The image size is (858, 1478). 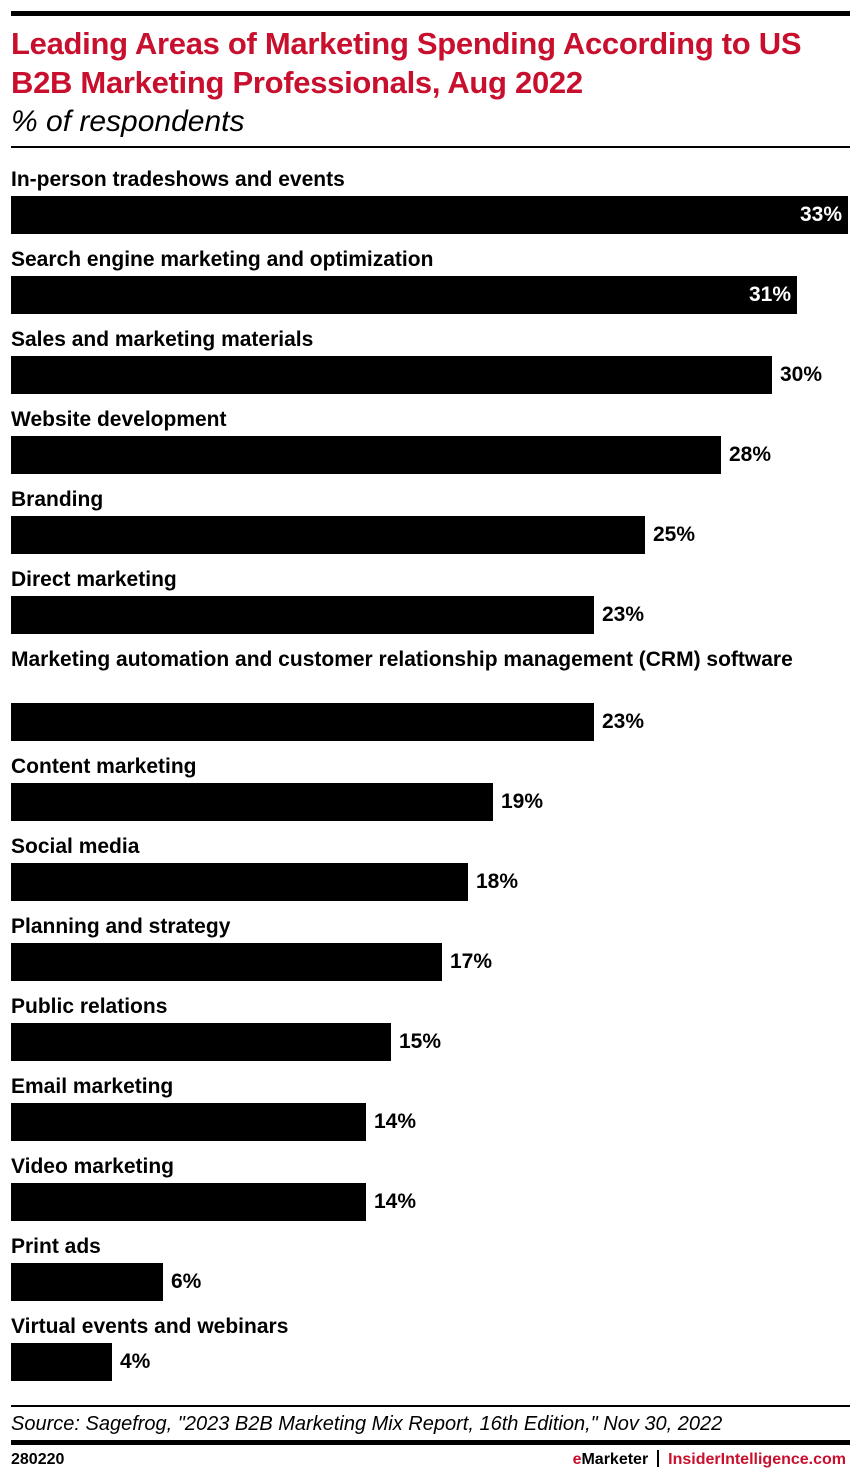 What do you see at coordinates (92, 1086) in the screenshot?
I see `bar-label: Email marketing` at bounding box center [92, 1086].